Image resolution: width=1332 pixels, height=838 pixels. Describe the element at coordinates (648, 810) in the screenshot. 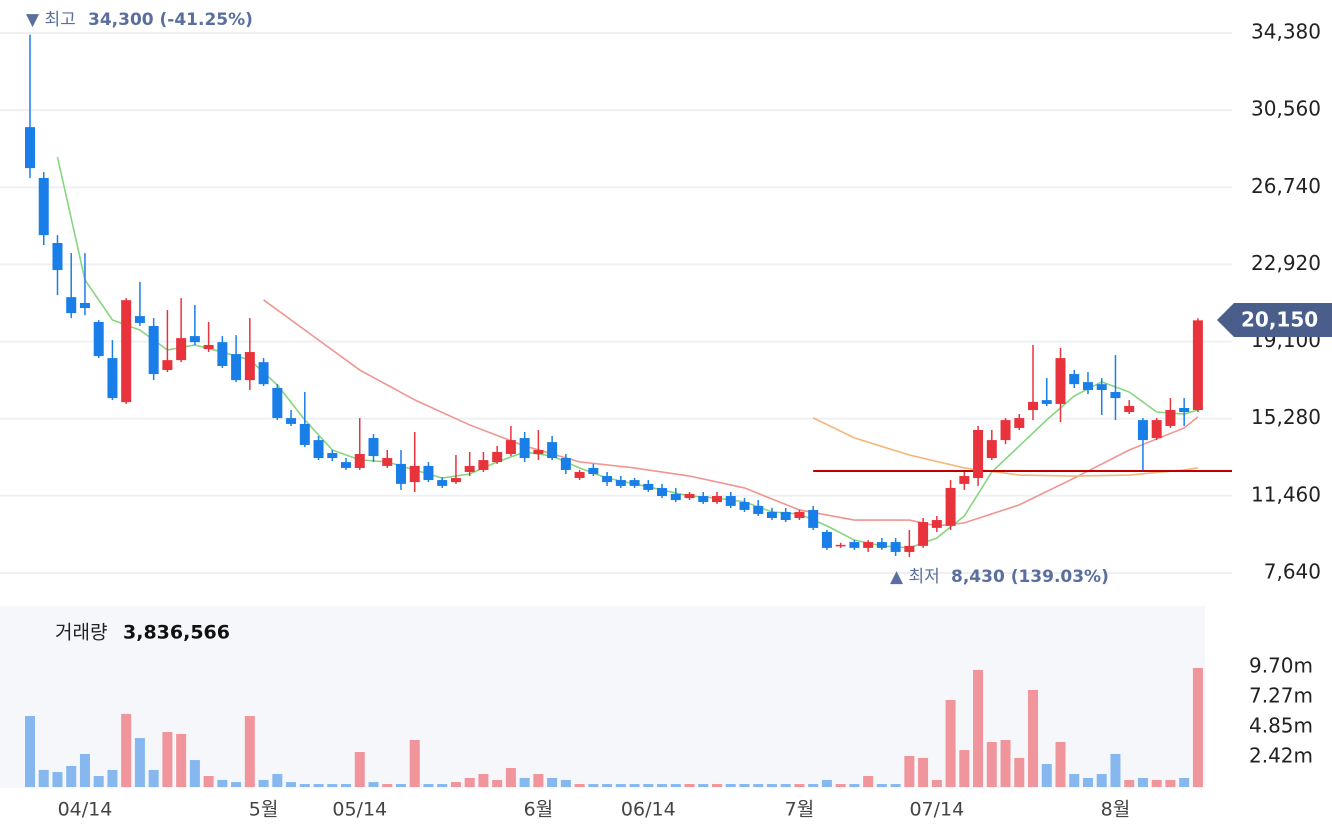

I see `x-tick-label: 06/14` at that location.